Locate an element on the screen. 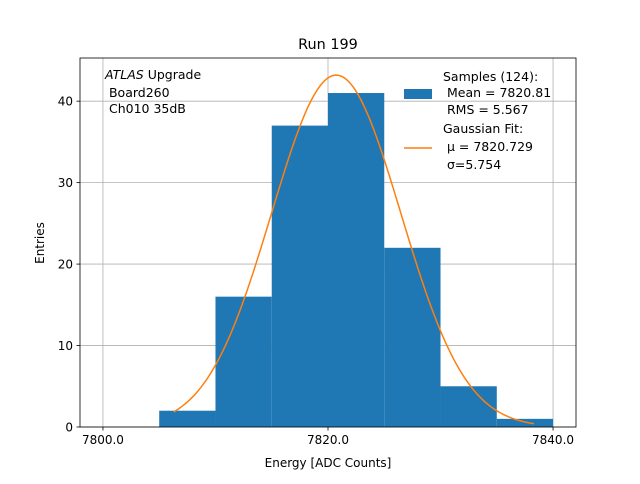  x-tick-label: 7800.0 is located at coordinates (103, 440).